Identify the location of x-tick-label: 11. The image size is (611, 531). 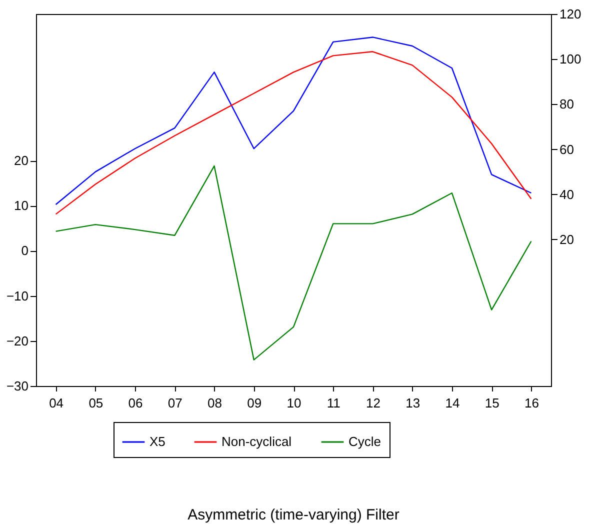
(333, 403).